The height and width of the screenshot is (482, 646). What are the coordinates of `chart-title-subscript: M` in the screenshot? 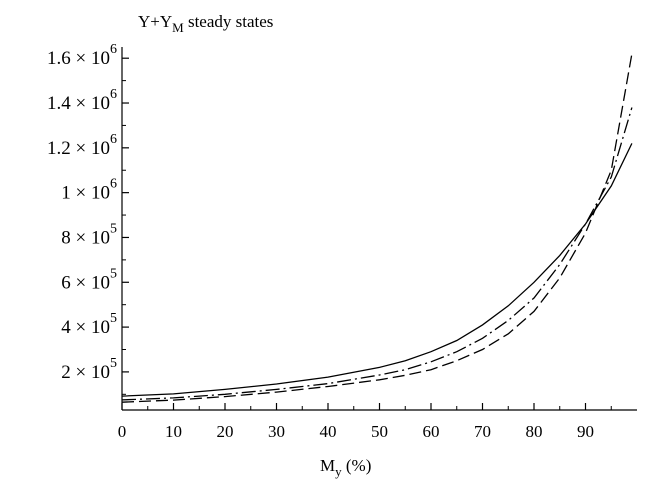 It's located at (178, 27).